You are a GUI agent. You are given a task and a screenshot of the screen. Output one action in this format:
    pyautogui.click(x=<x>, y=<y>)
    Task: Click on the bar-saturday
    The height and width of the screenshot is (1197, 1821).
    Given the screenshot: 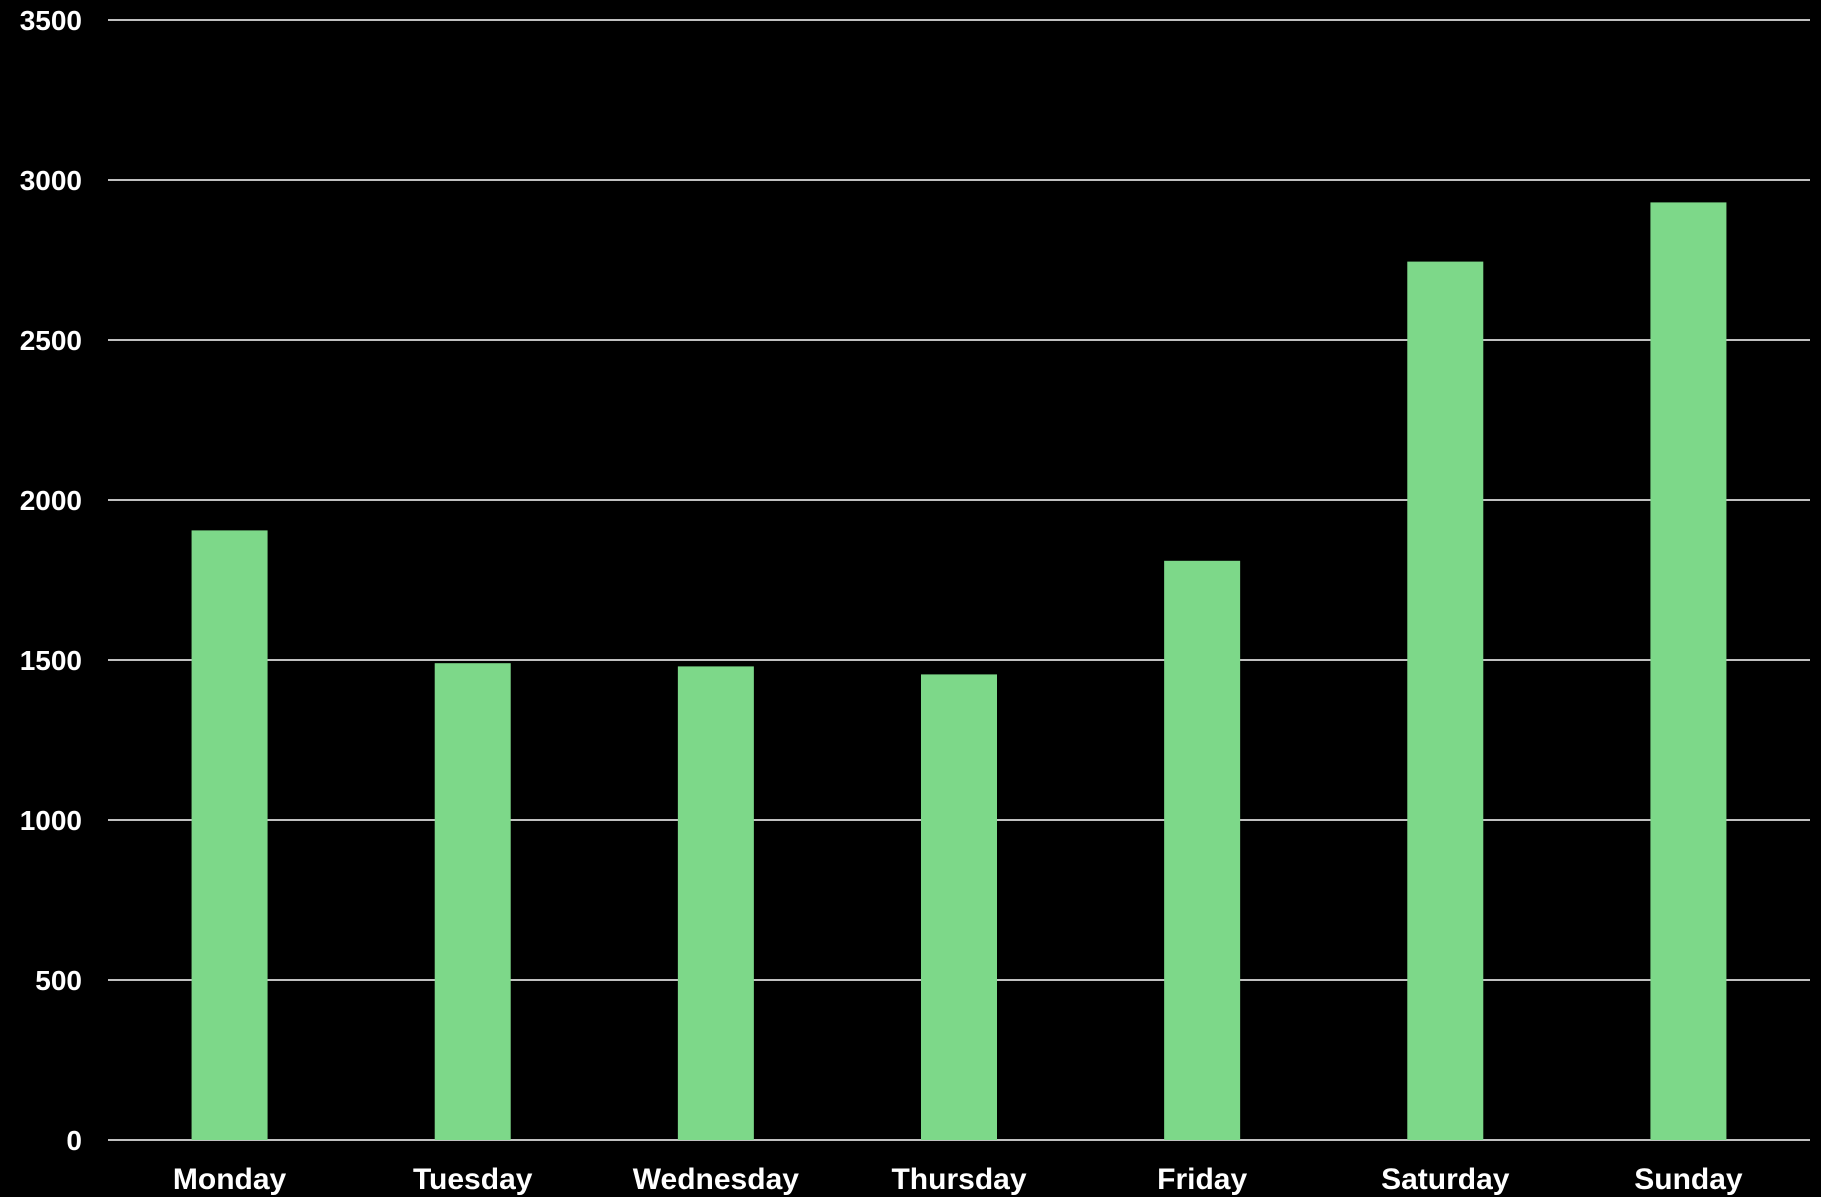 What is the action you would take?
    pyautogui.click(x=1445, y=701)
    